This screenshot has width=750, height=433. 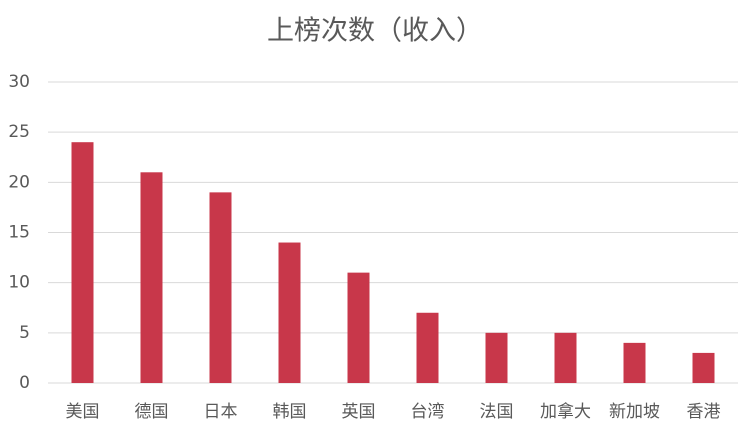 I want to click on y-tick-label: 15, so click(x=19, y=233).